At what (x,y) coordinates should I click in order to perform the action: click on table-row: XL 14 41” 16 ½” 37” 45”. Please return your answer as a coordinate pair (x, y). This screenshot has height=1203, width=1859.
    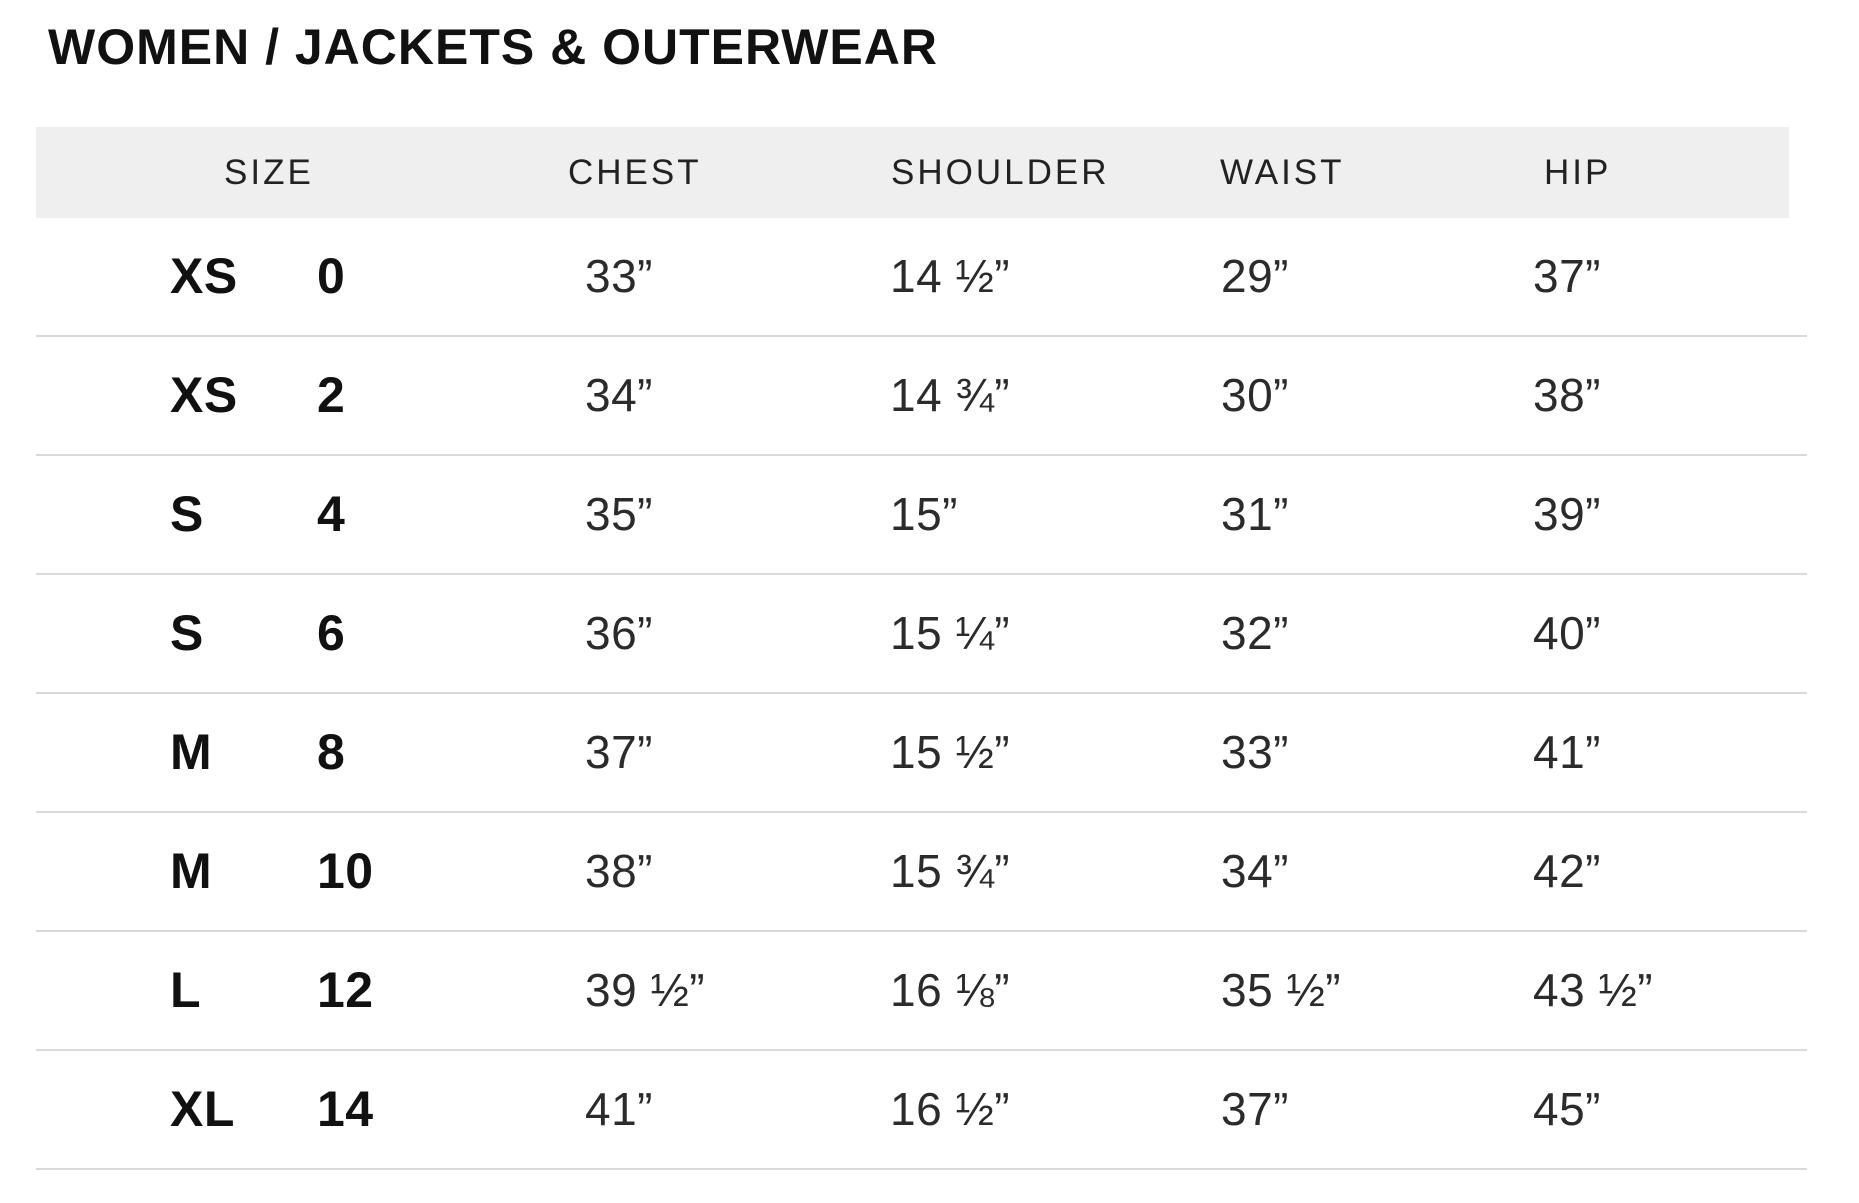
    Looking at the image, I should click on (921, 1110).